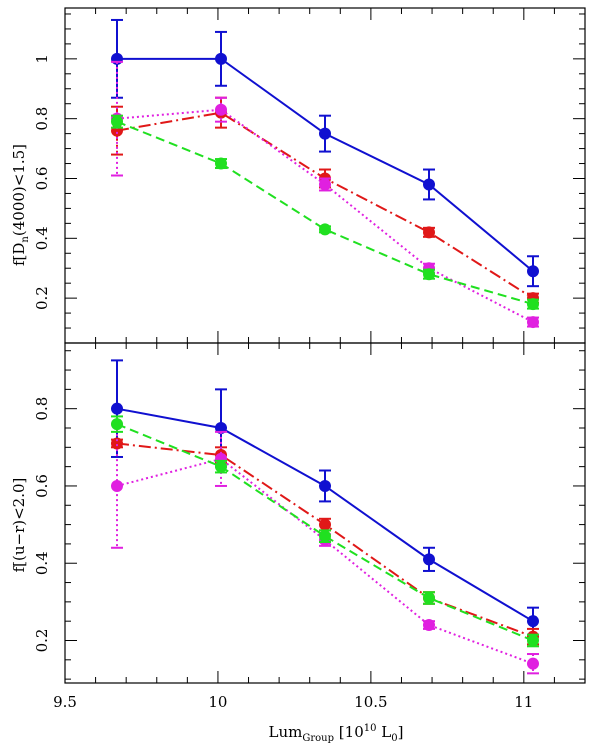 This screenshot has height=752, width=600. Describe the element at coordinates (42, 59) in the screenshot. I see `y-tick-label: 1` at that location.